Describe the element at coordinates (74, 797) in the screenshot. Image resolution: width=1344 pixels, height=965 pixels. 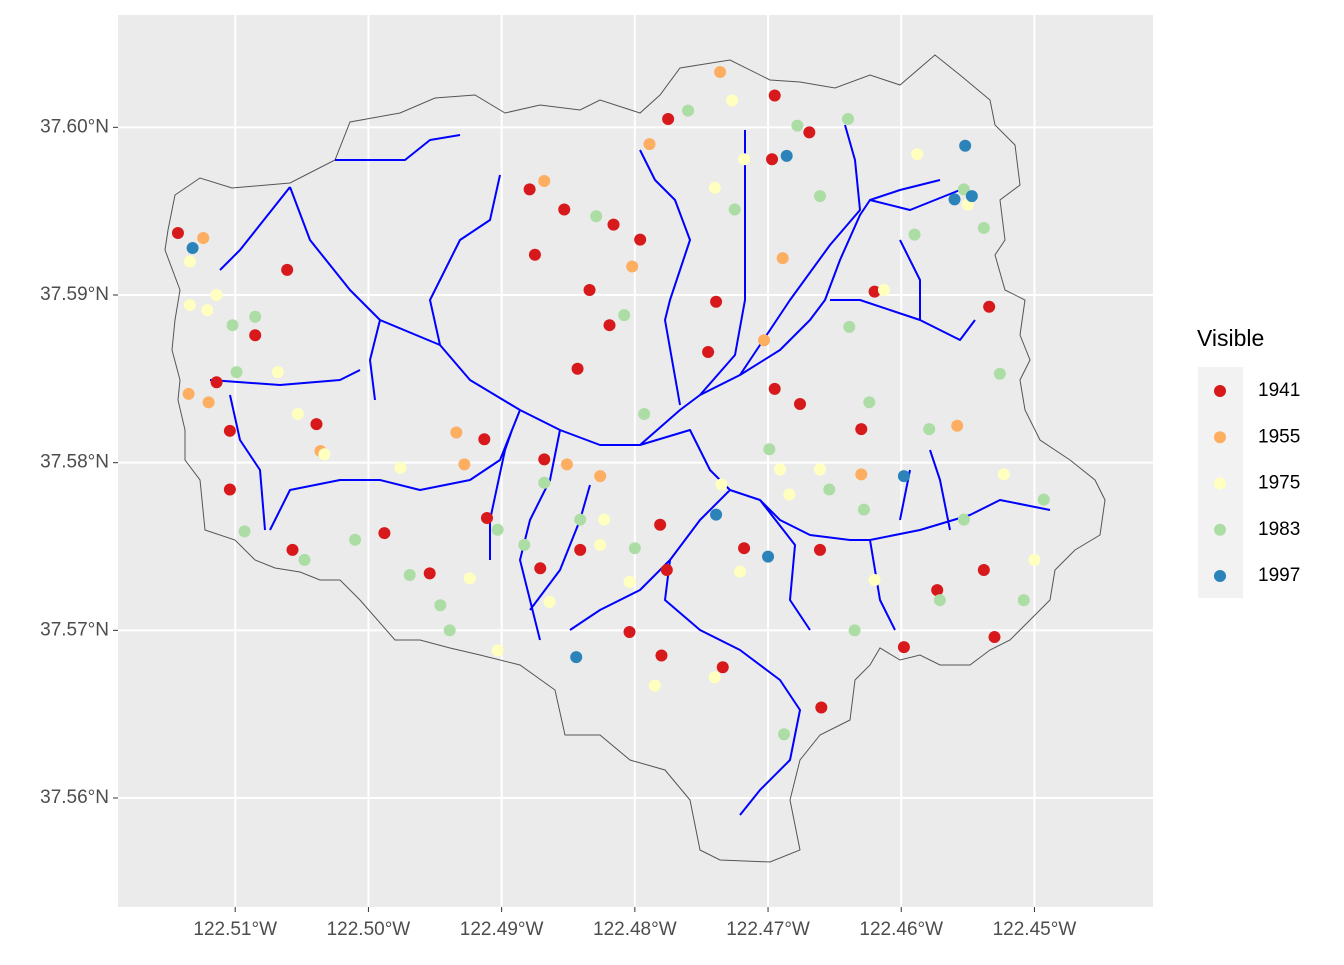
I see `y-tick-label: 37.56°N` at that location.